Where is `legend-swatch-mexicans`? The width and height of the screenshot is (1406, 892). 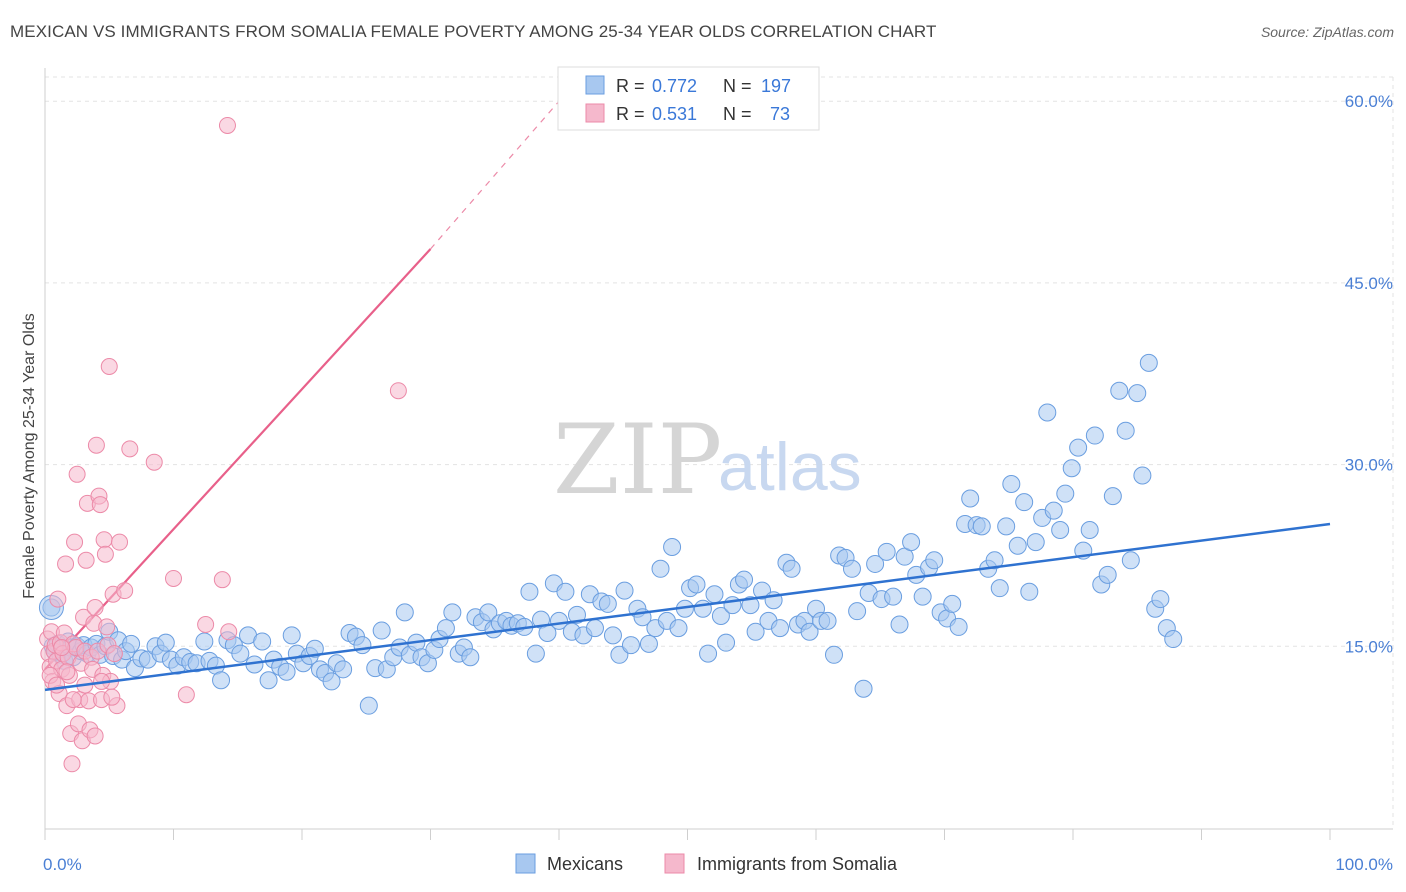 legend-swatch-mexicans is located at coordinates (595, 85).